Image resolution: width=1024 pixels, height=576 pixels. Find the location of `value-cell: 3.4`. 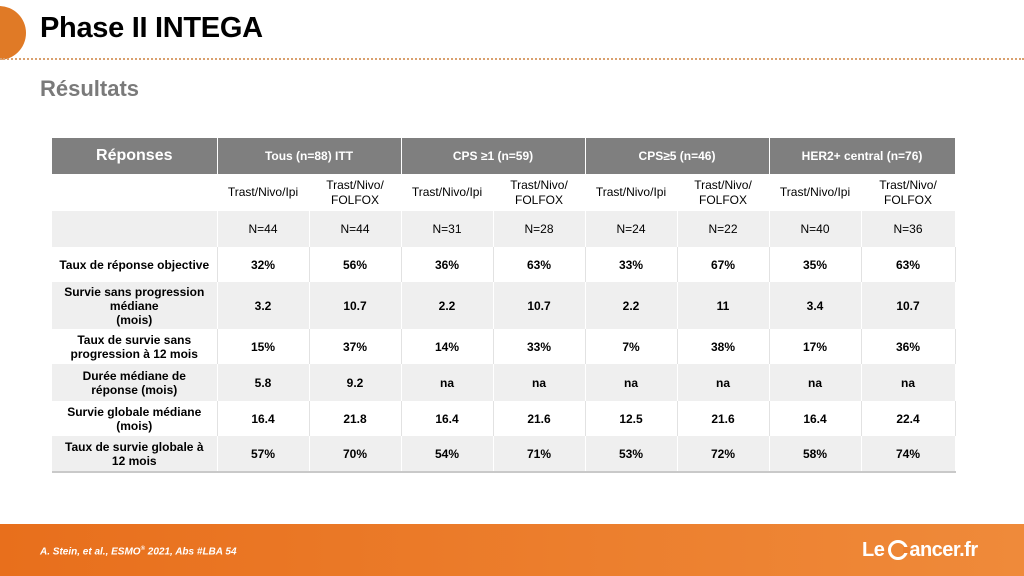

value-cell: 3.4 is located at coordinates (815, 305).